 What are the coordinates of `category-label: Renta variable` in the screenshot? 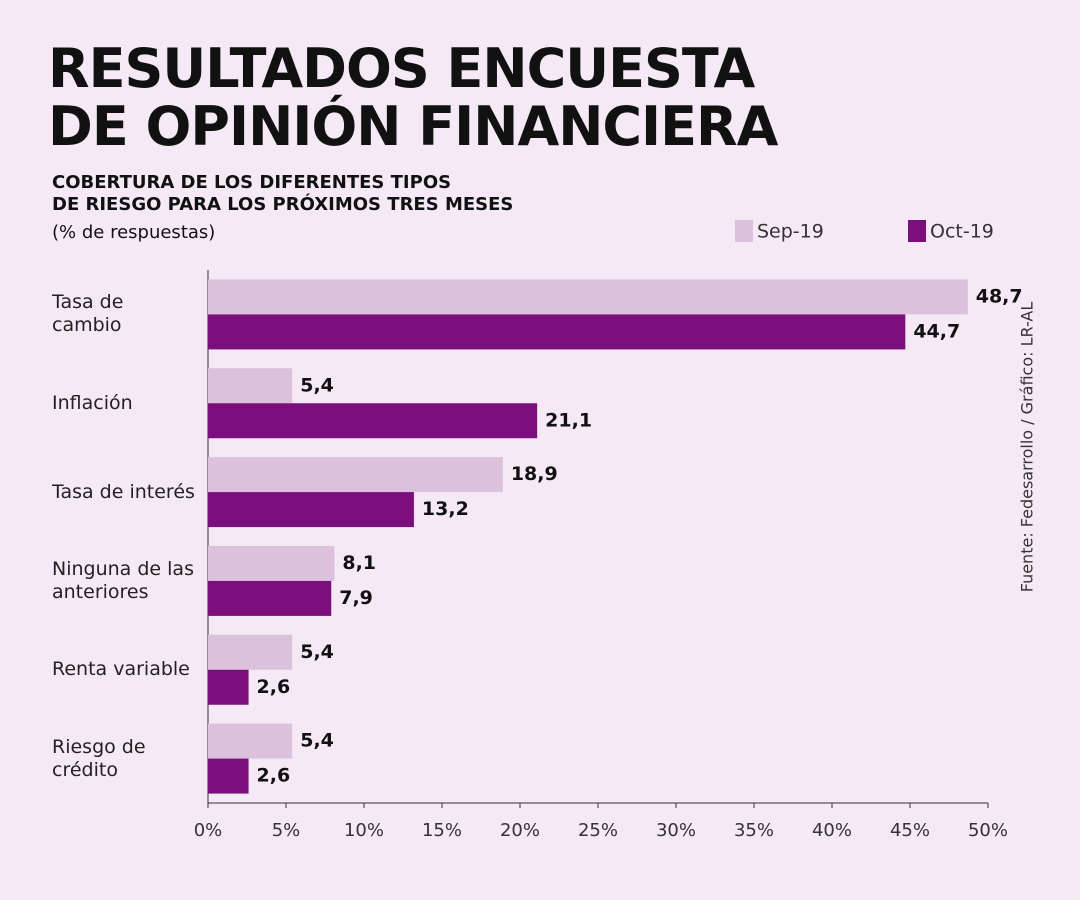 It's located at (121, 669).